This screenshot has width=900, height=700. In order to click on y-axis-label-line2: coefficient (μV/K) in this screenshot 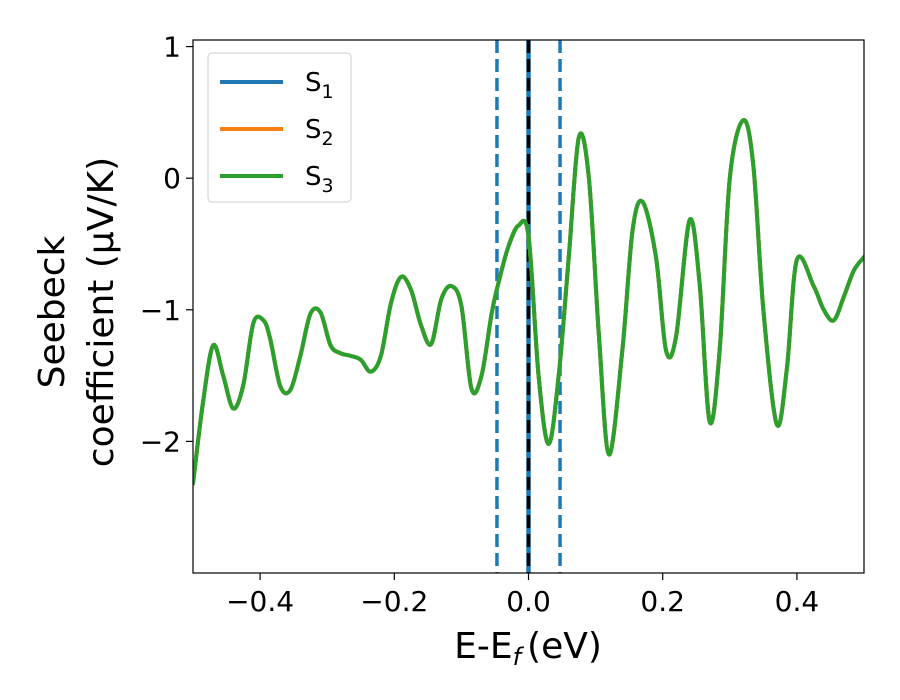, I will do `click(101, 312)`.